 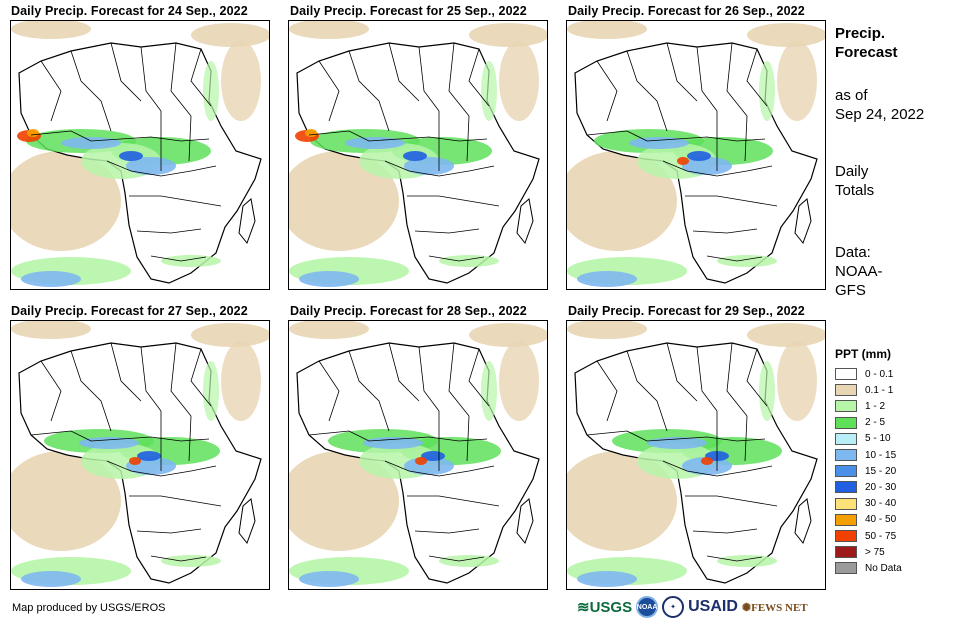 What do you see at coordinates (875, 552) in the screenshot?
I see `legend-label: > 75` at bounding box center [875, 552].